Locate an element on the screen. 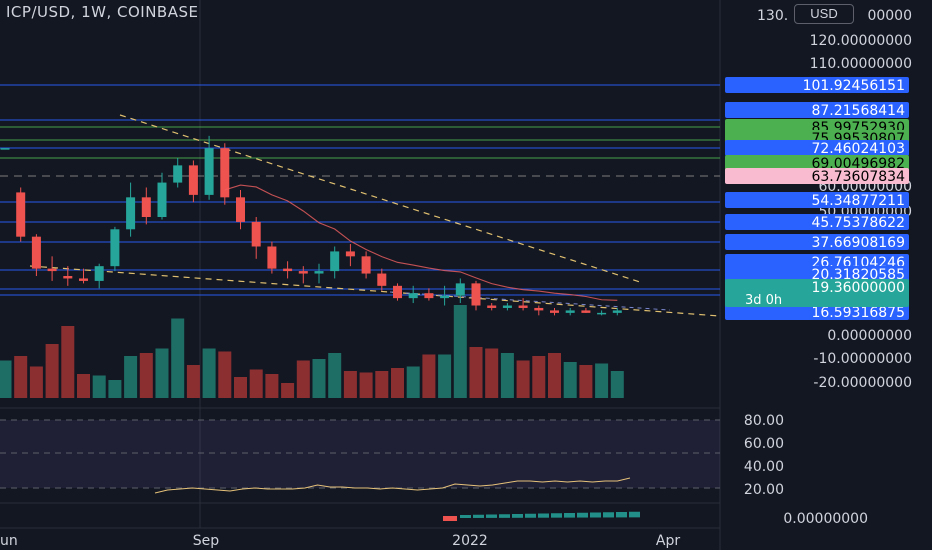 This screenshot has height=550, width=932. price-axis-label: -10.00000000 is located at coordinates (862, 359).